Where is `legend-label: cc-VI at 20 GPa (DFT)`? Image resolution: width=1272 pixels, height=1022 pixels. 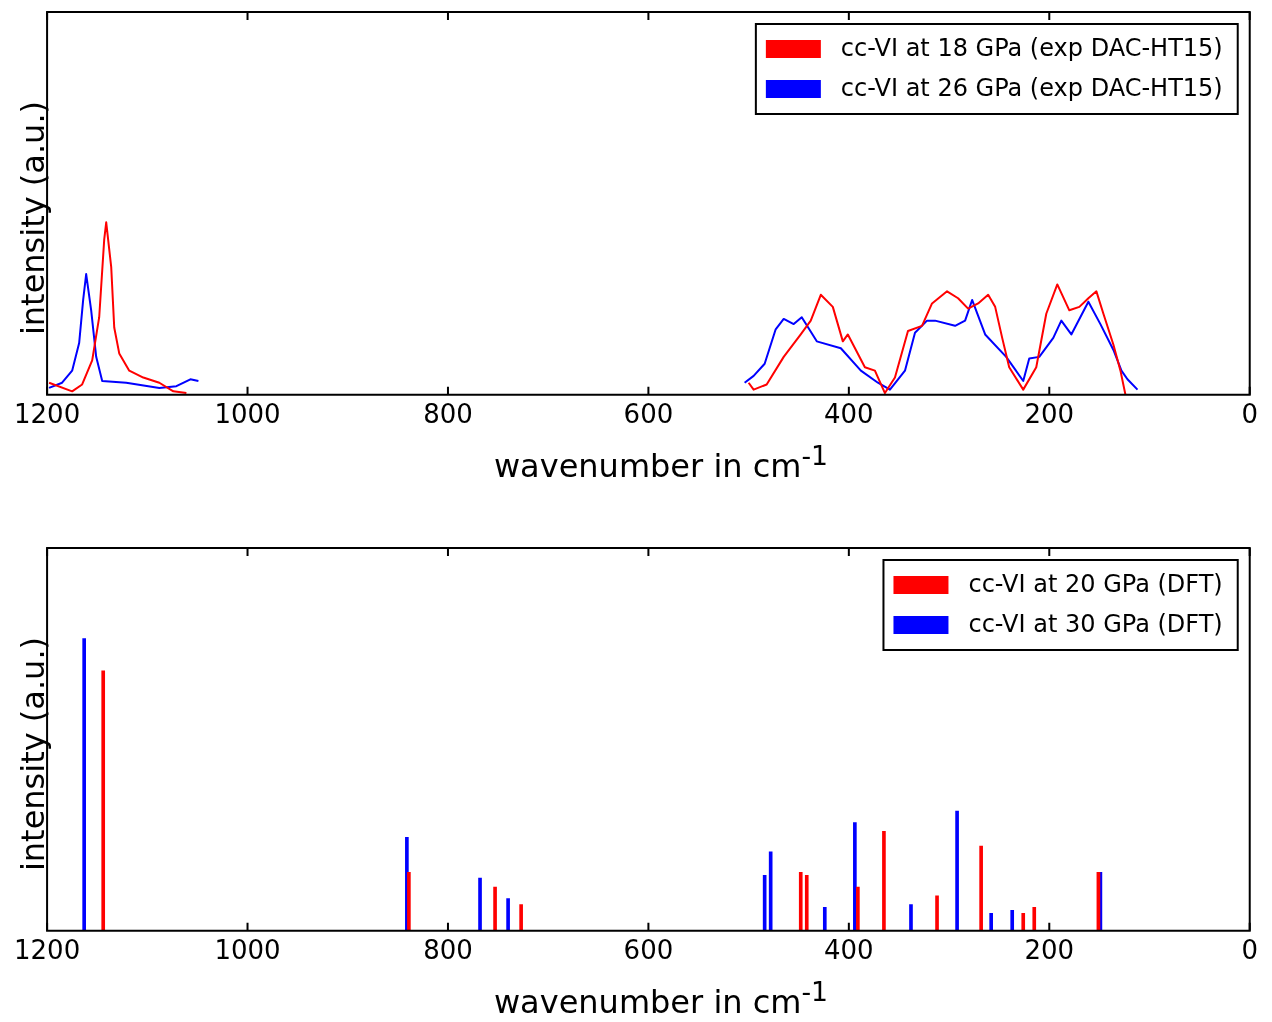
legend-label: cc-VI at 20 GPa (DFT) is located at coordinates (1095, 584).